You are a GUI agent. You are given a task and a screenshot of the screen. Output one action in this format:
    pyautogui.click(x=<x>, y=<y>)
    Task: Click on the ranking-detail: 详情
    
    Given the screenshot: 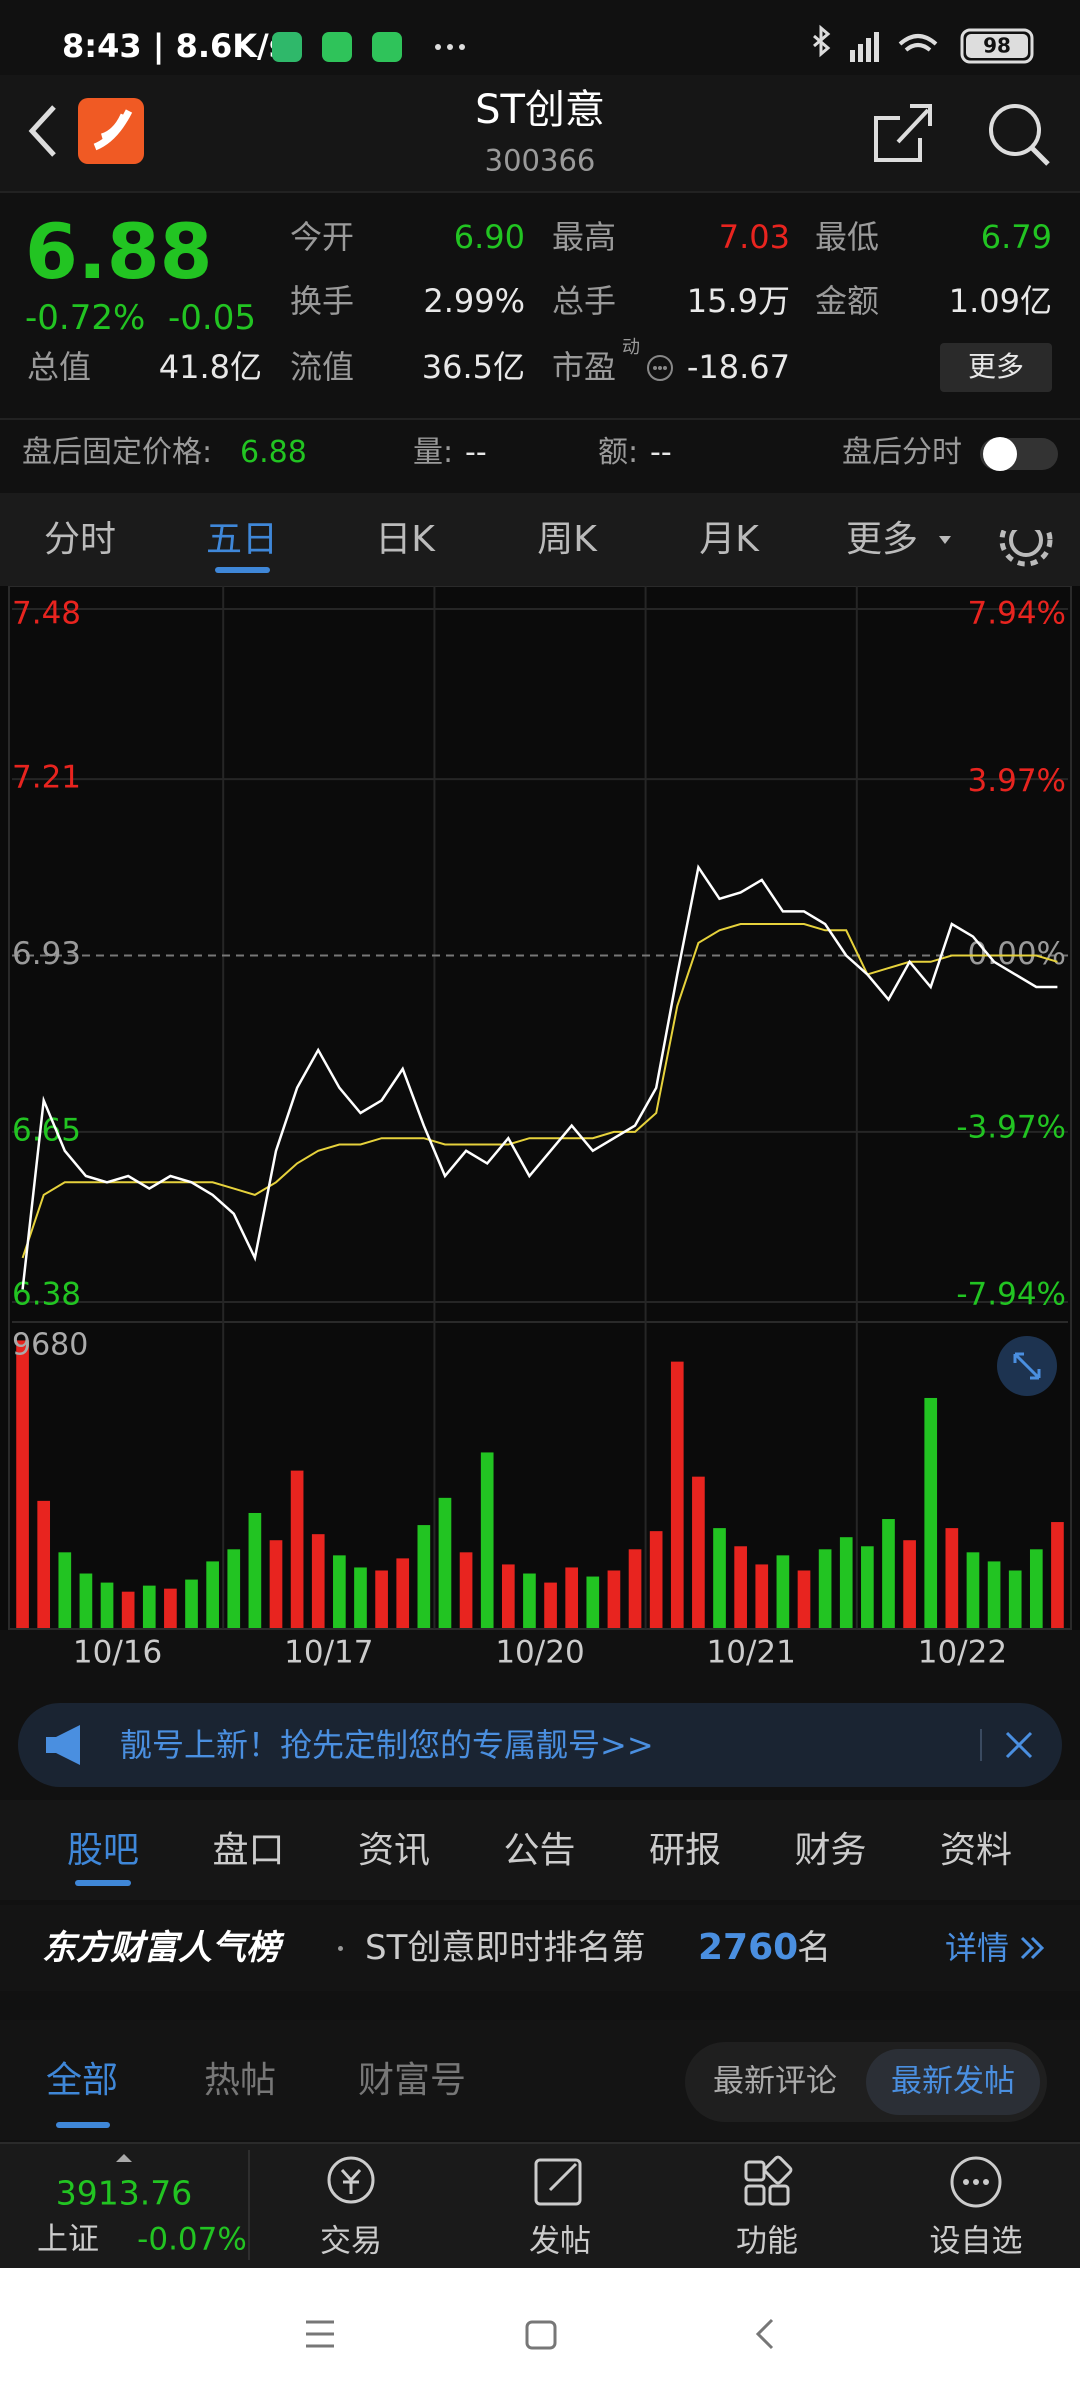 What is the action you would take?
    pyautogui.click(x=977, y=1948)
    